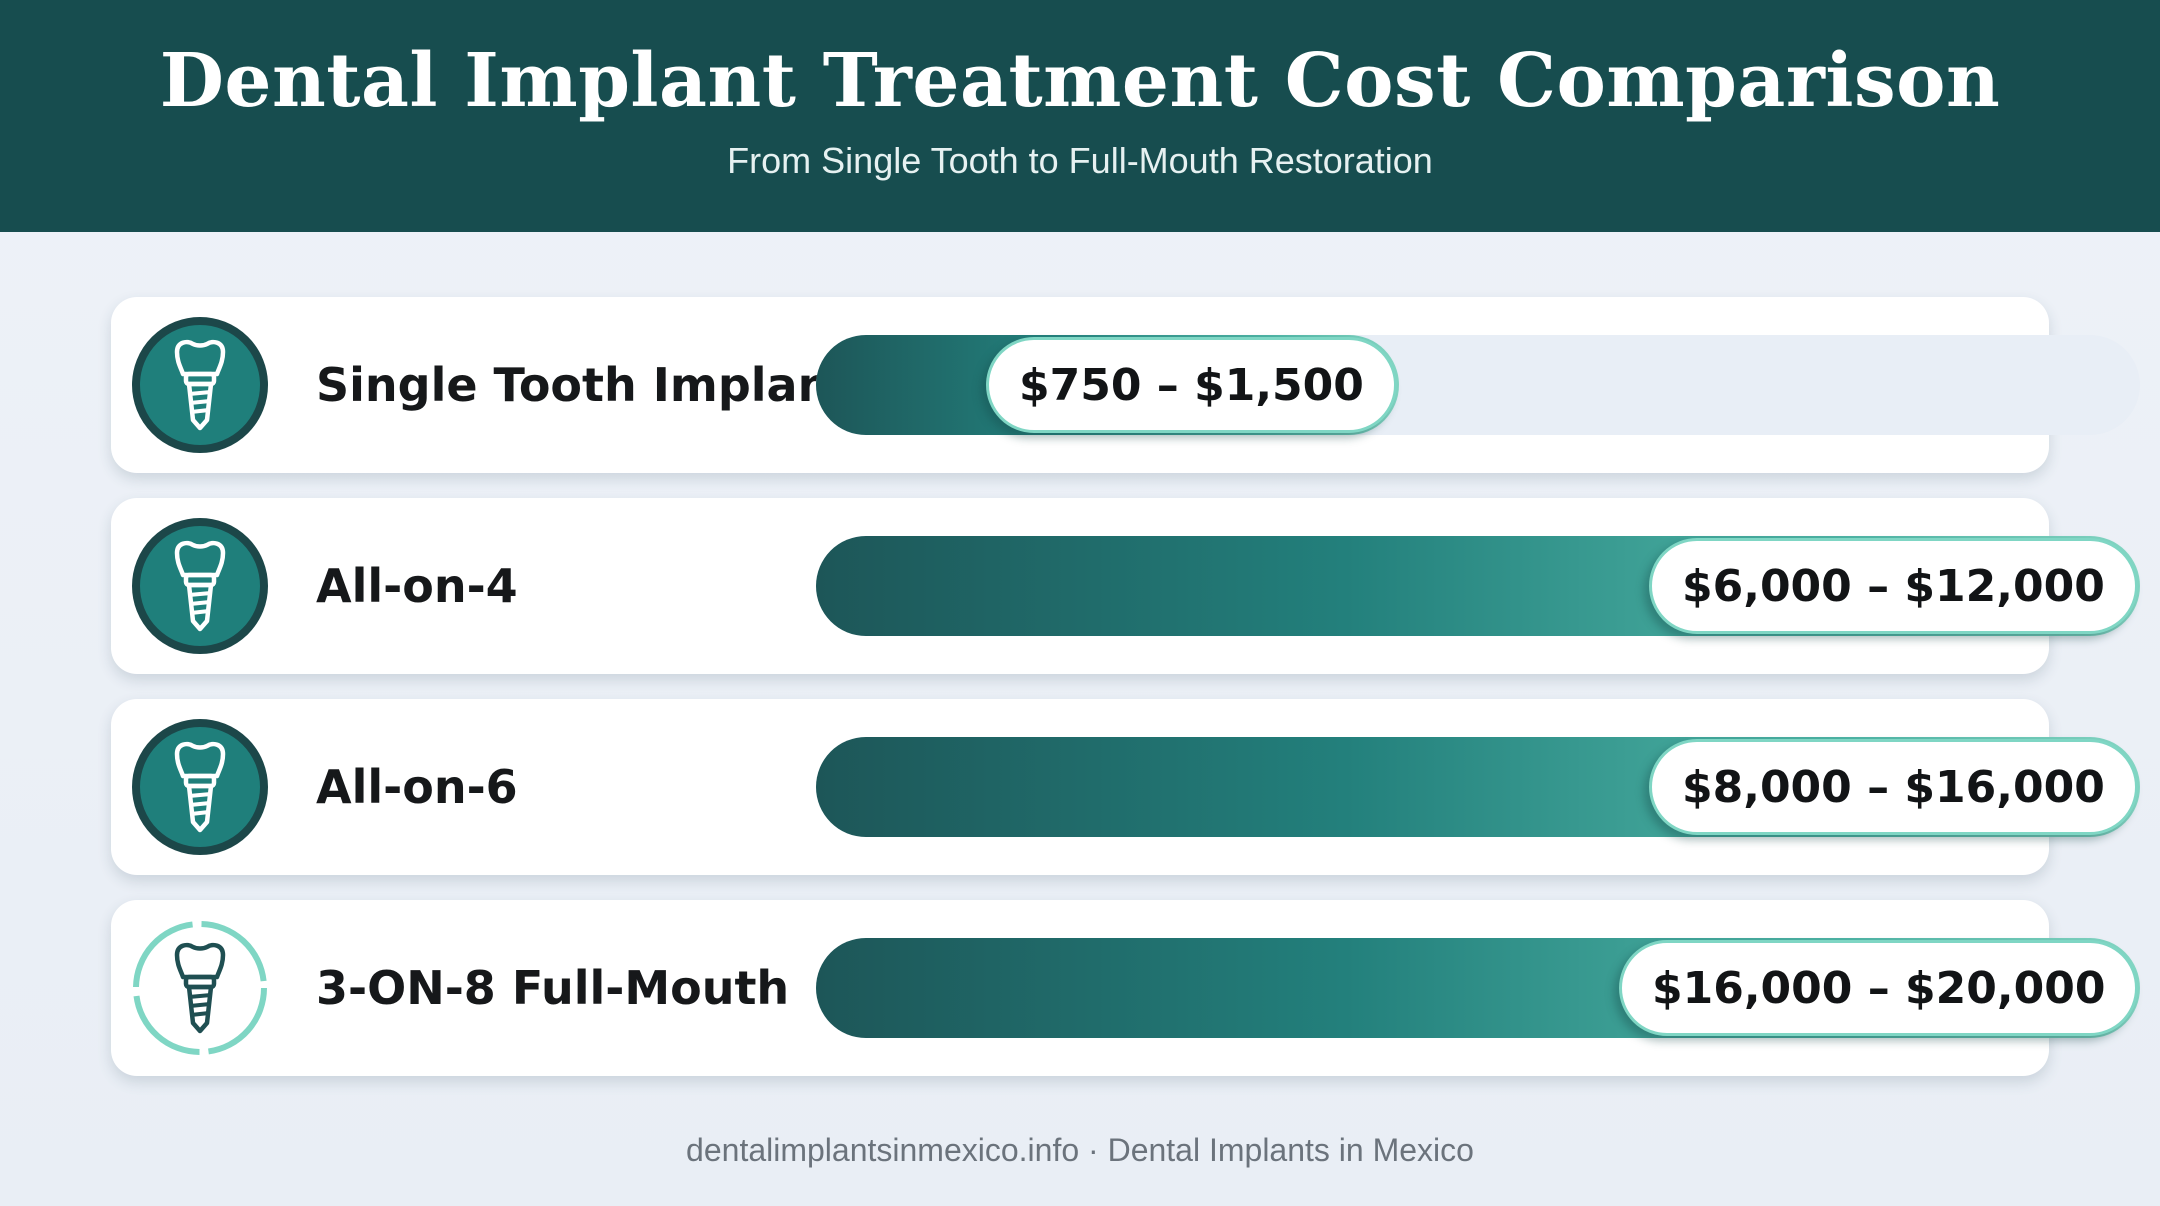 This screenshot has height=1206, width=2160. Describe the element at coordinates (417, 787) in the screenshot. I see `category-label: All-on-6` at that location.